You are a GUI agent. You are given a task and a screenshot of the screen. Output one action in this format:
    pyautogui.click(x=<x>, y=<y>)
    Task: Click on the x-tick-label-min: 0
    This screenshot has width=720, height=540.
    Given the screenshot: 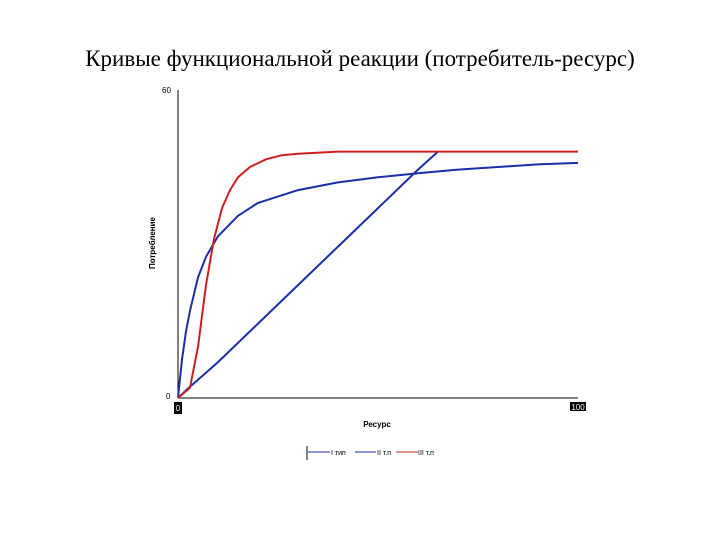 What is the action you would take?
    pyautogui.click(x=178, y=408)
    